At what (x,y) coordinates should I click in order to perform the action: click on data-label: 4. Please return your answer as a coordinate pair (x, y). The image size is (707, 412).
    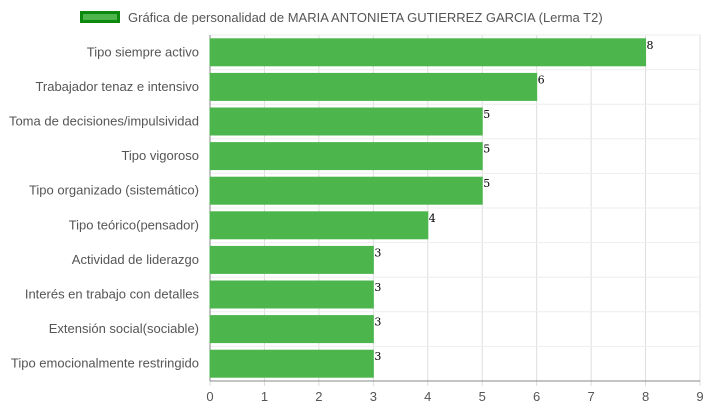
    Looking at the image, I should click on (432, 218).